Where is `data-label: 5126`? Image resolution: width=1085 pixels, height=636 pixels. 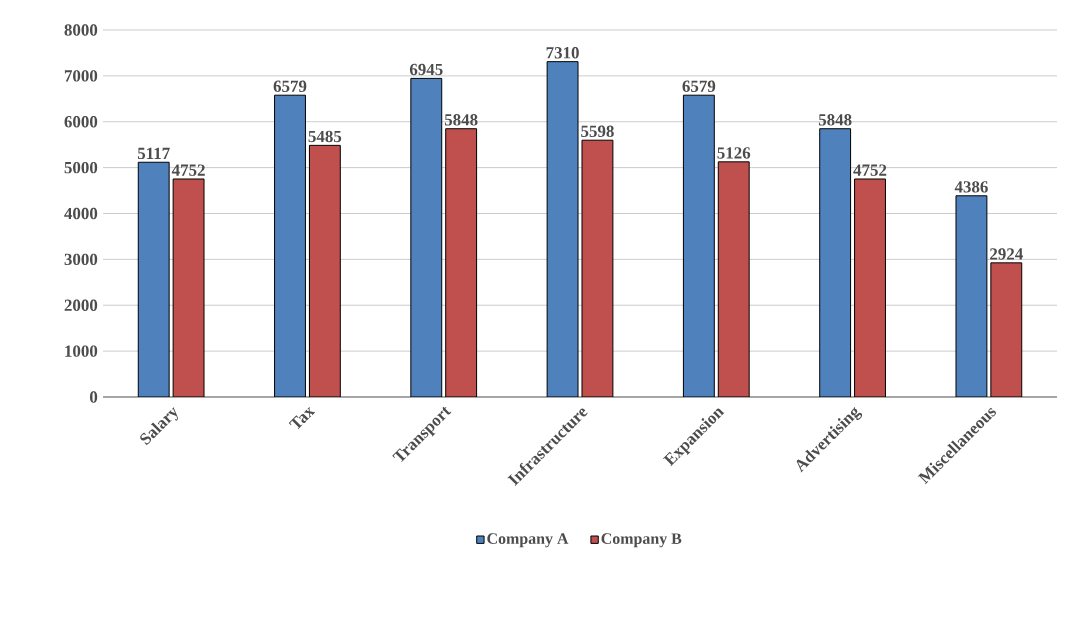
data-label: 5126 is located at coordinates (734, 153).